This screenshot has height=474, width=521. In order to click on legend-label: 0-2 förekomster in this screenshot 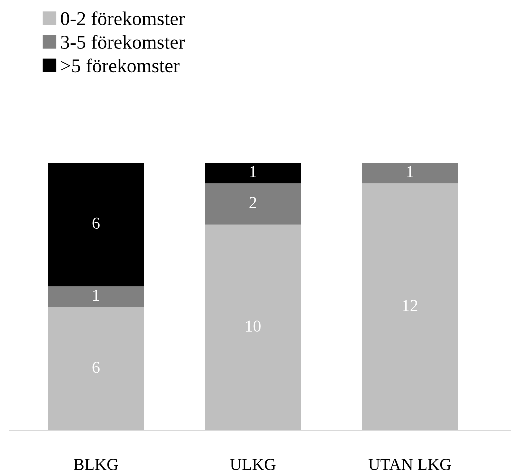, I will do `click(123, 19)`.